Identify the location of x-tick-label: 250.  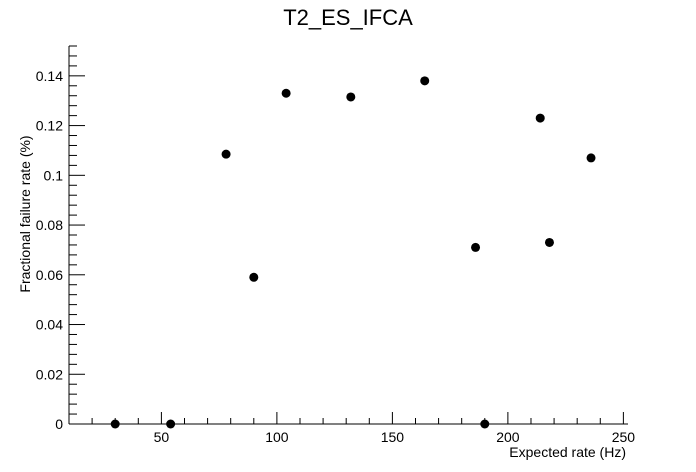
(624, 437).